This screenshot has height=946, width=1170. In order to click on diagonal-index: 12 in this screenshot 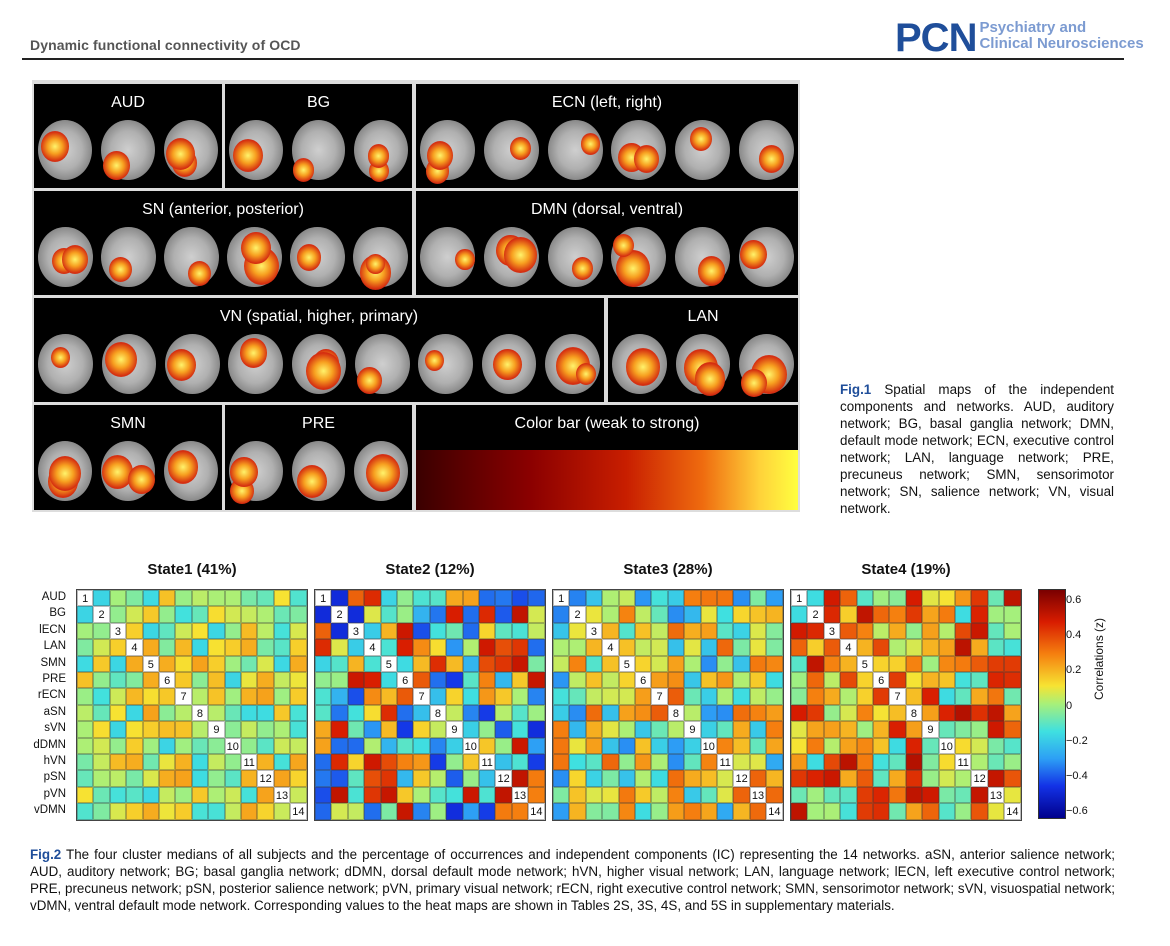, I will do `click(979, 778)`.